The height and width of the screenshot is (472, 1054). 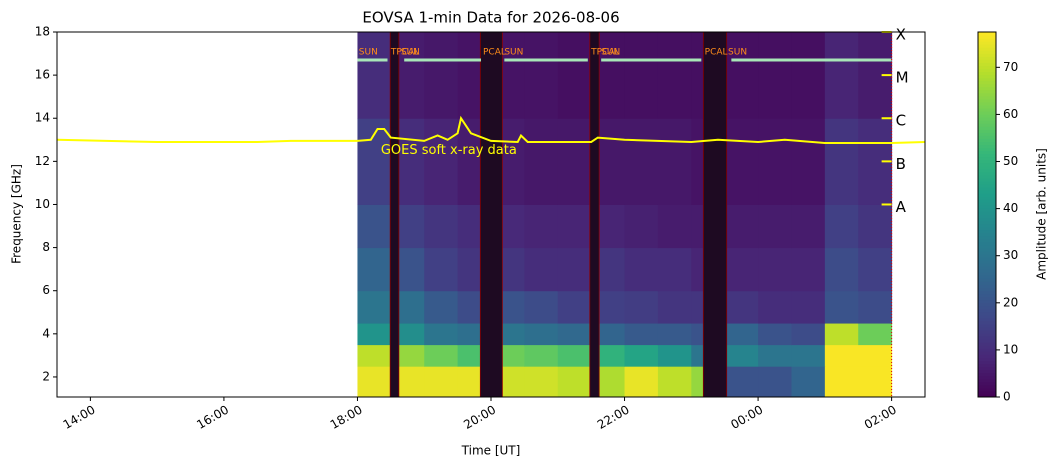 What do you see at coordinates (901, 35) in the screenshot?
I see `goes-level-label: X` at bounding box center [901, 35].